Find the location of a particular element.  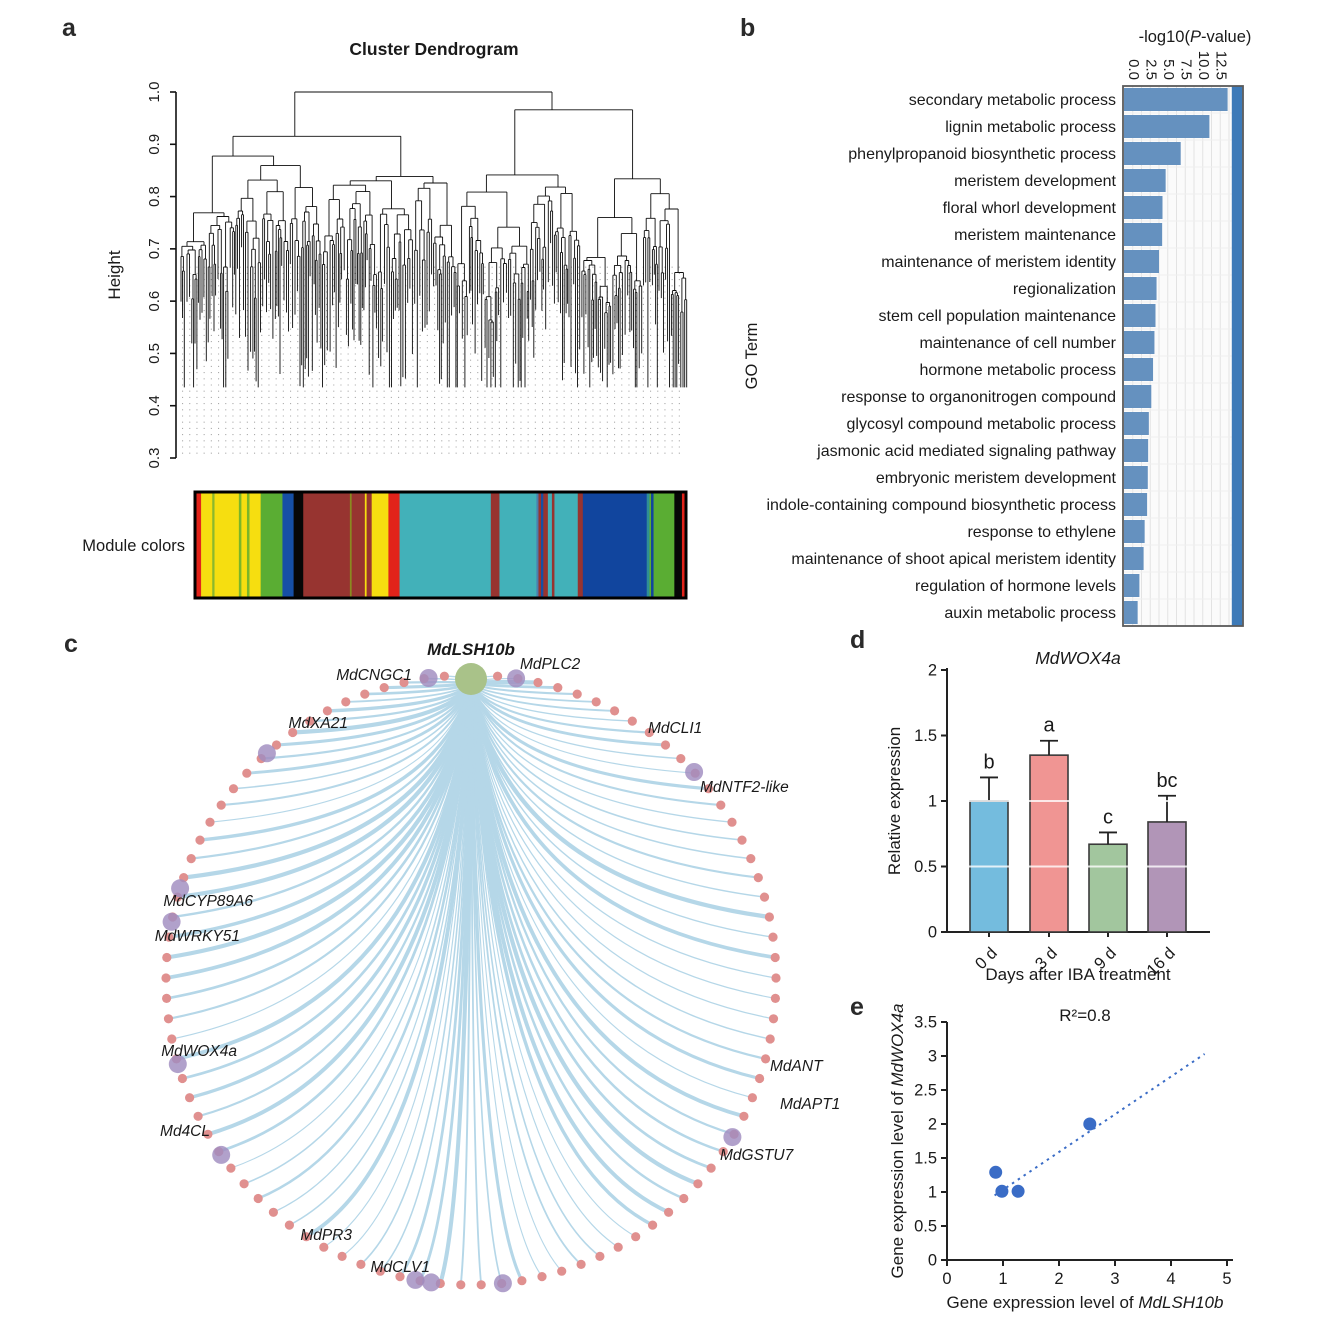

network-gene-label: MdWOX4a is located at coordinates (199, 1051).